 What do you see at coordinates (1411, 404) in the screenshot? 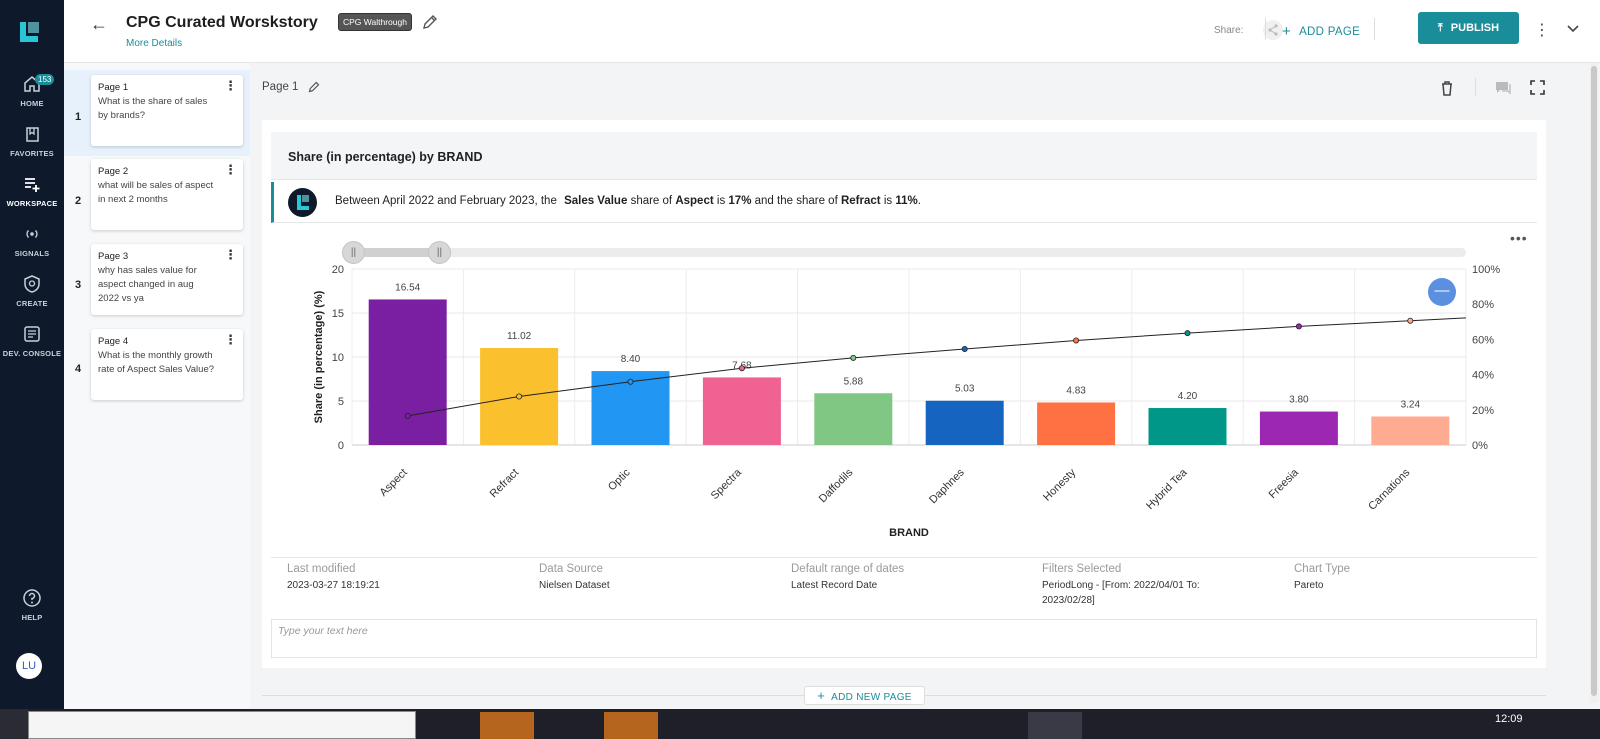
I see `bar-data-label: 3.24` at bounding box center [1411, 404].